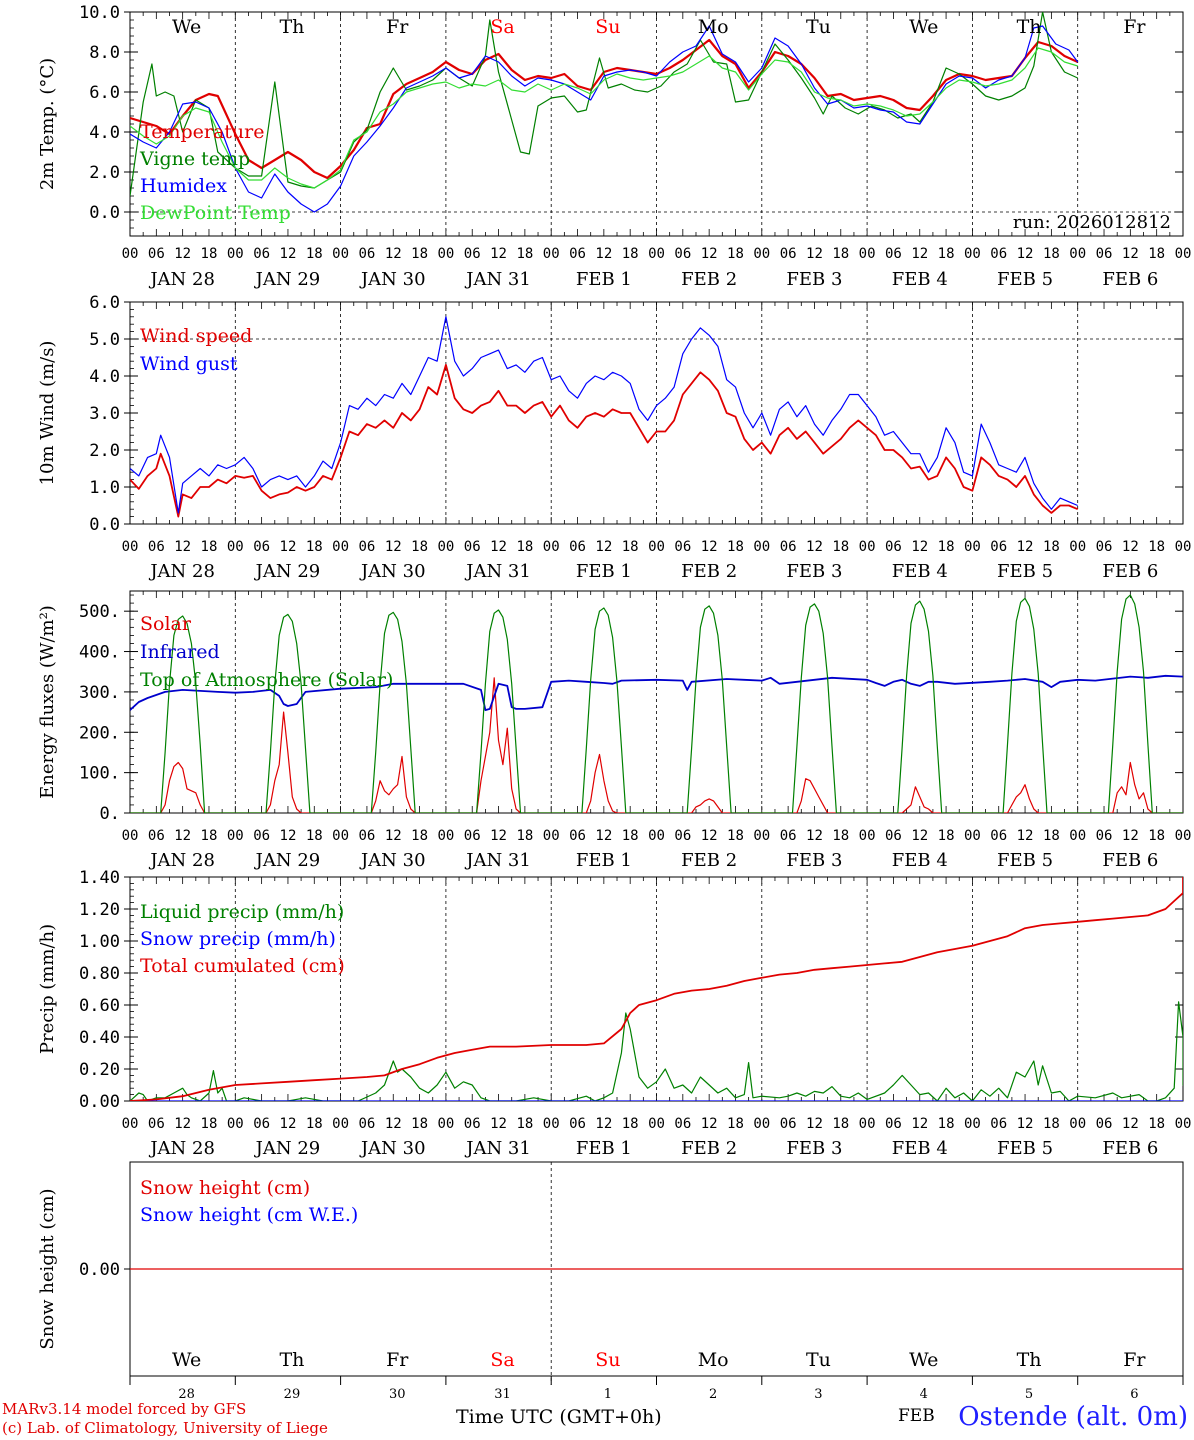 The width and height of the screenshot is (1194, 1440). What do you see at coordinates (604, 118) in the screenshot?
I see `temperature-series-dewpoint-temp` at bounding box center [604, 118].